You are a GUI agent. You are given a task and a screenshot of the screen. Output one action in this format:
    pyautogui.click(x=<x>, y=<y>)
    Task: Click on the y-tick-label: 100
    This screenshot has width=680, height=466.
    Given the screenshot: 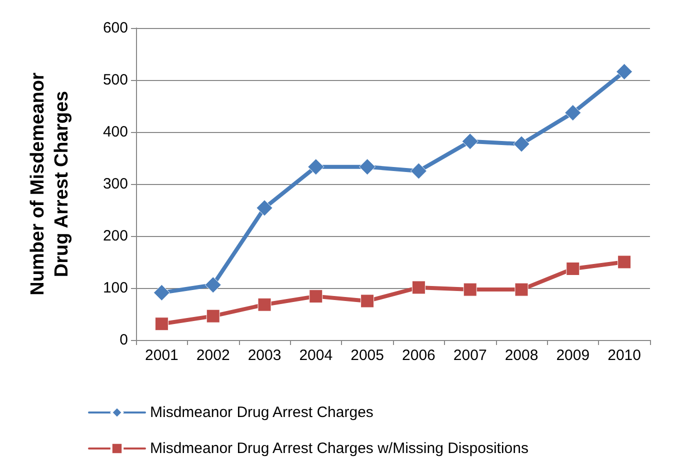 What is the action you would take?
    pyautogui.click(x=115, y=288)
    